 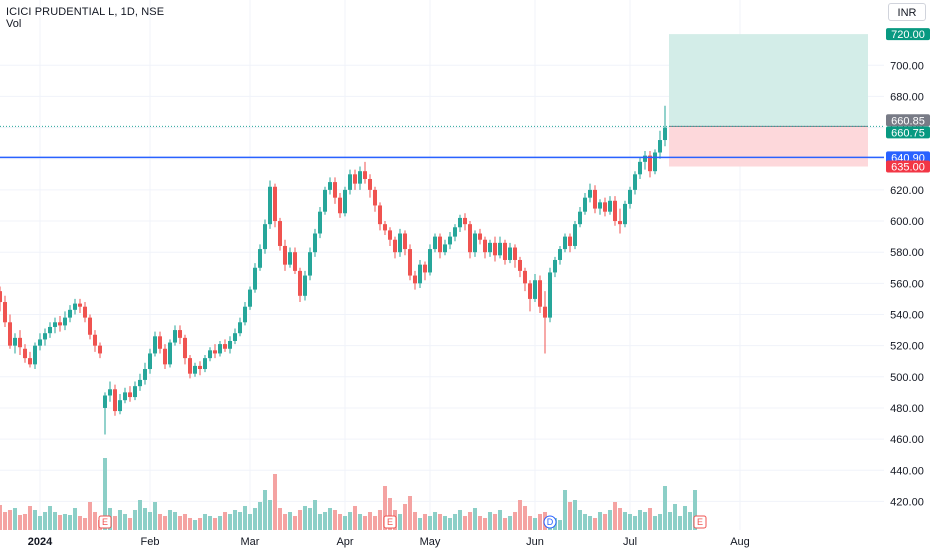 What do you see at coordinates (105, 522) in the screenshot?
I see `earnings-marker: E` at bounding box center [105, 522].